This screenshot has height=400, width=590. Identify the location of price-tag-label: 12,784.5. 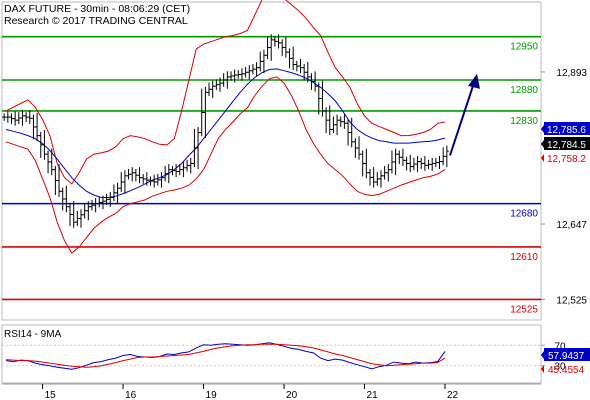
(566, 145).